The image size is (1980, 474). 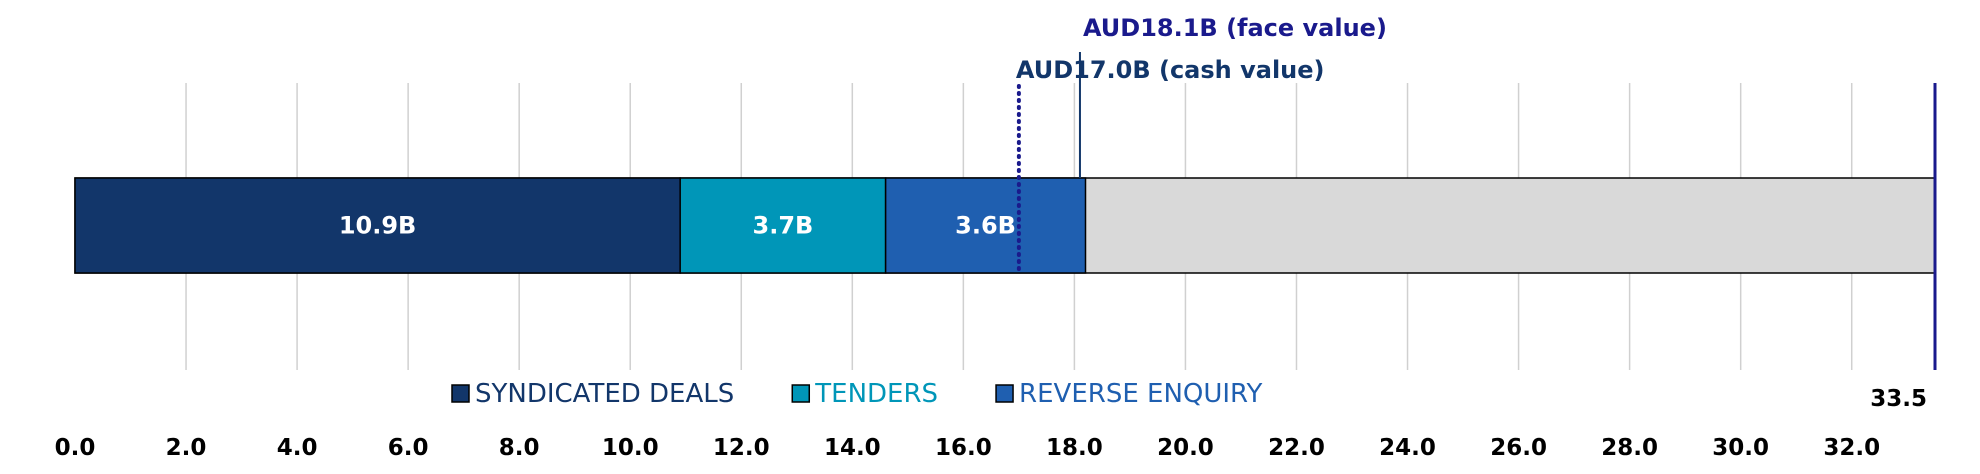 What do you see at coordinates (852, 448) in the screenshot?
I see `x-tick-label: 14.0` at bounding box center [852, 448].